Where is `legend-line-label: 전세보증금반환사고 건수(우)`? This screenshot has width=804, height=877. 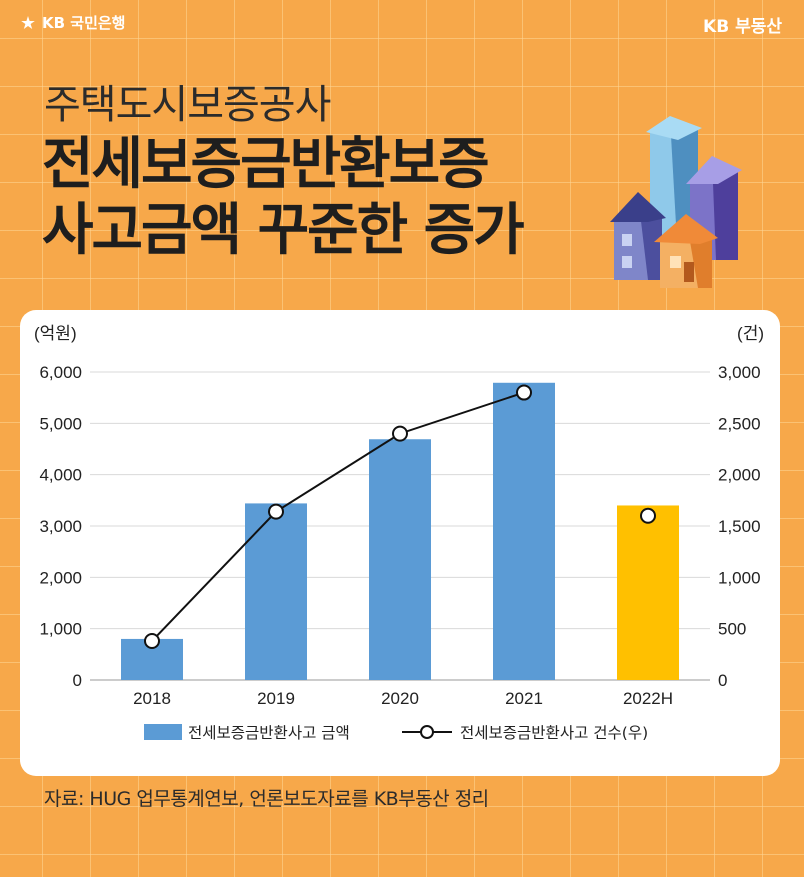
legend-line-label: 전세보증금반환사고 건수(우) is located at coordinates (554, 733).